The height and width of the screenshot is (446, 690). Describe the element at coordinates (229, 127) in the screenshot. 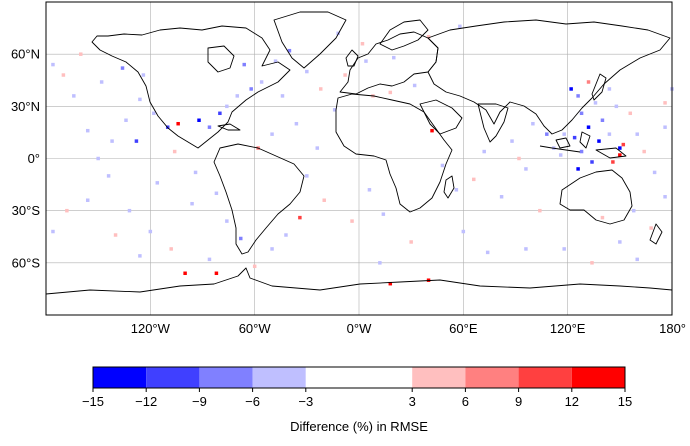

I see `cuba-outline` at that location.